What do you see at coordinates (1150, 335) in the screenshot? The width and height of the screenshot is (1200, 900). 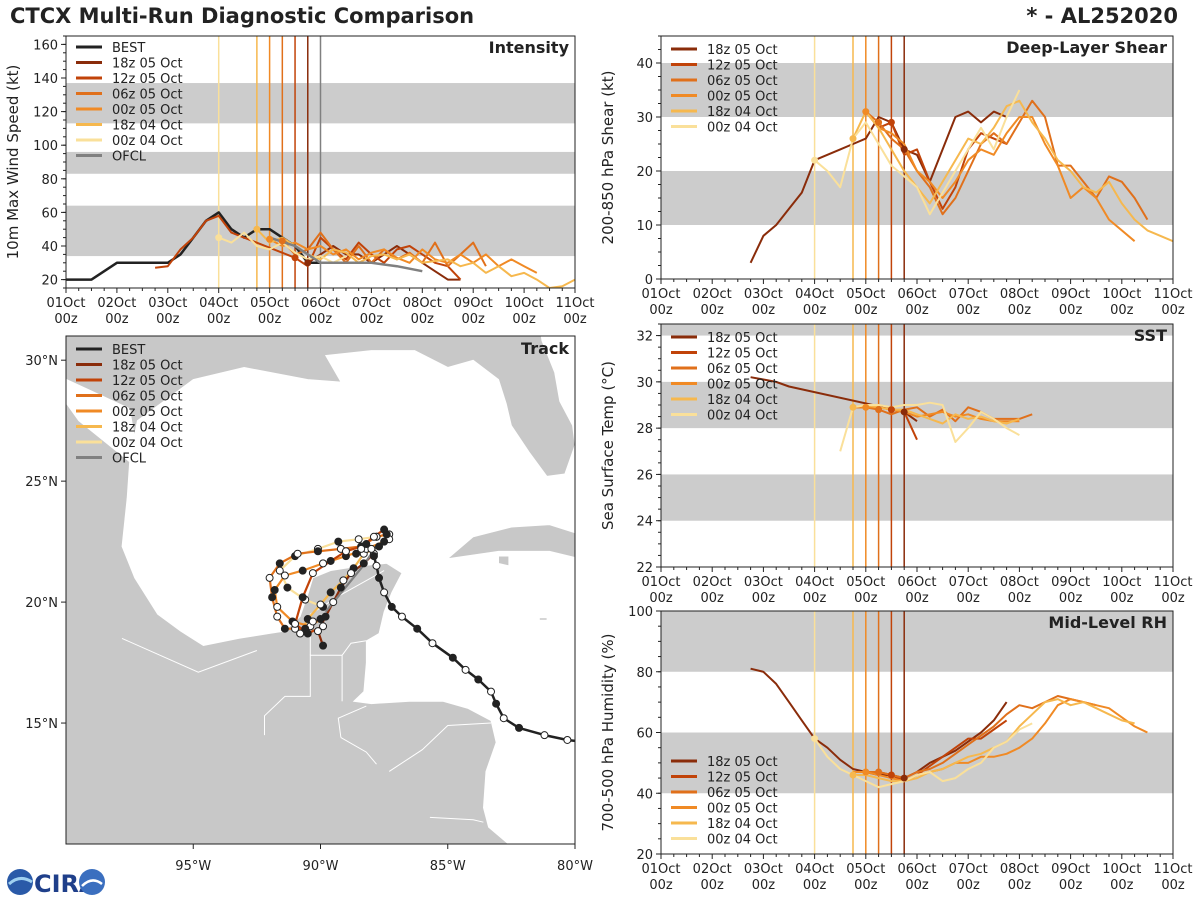 I see `panel-title: SST` at bounding box center [1150, 335].